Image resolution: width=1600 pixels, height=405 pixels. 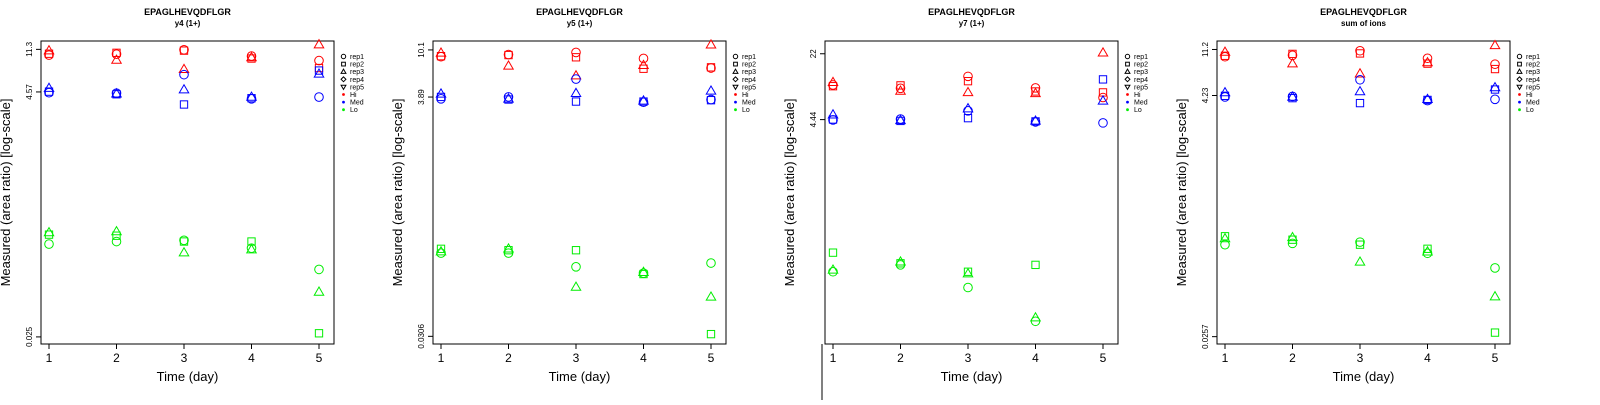 What do you see at coordinates (580, 23) in the screenshot?
I see `chart-subtitle: y5 (1+)` at bounding box center [580, 23].